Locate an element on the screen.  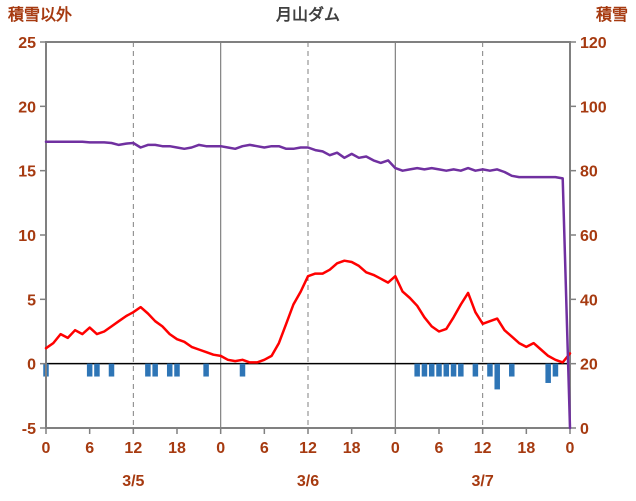
svg-text: 40 is located at coordinates (589, 300).